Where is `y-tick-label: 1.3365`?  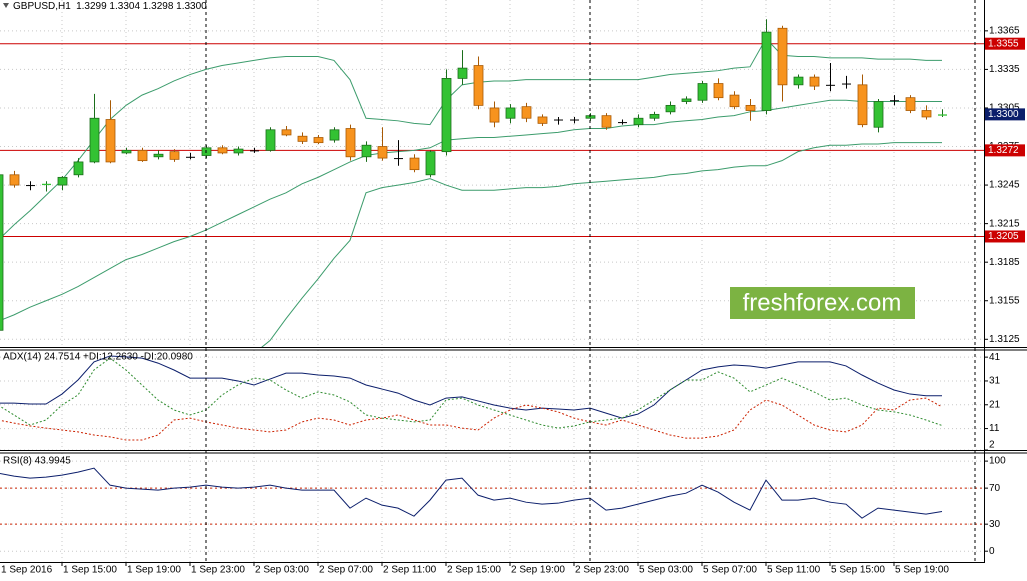 y-tick-label: 1.3365 is located at coordinates (1004, 30).